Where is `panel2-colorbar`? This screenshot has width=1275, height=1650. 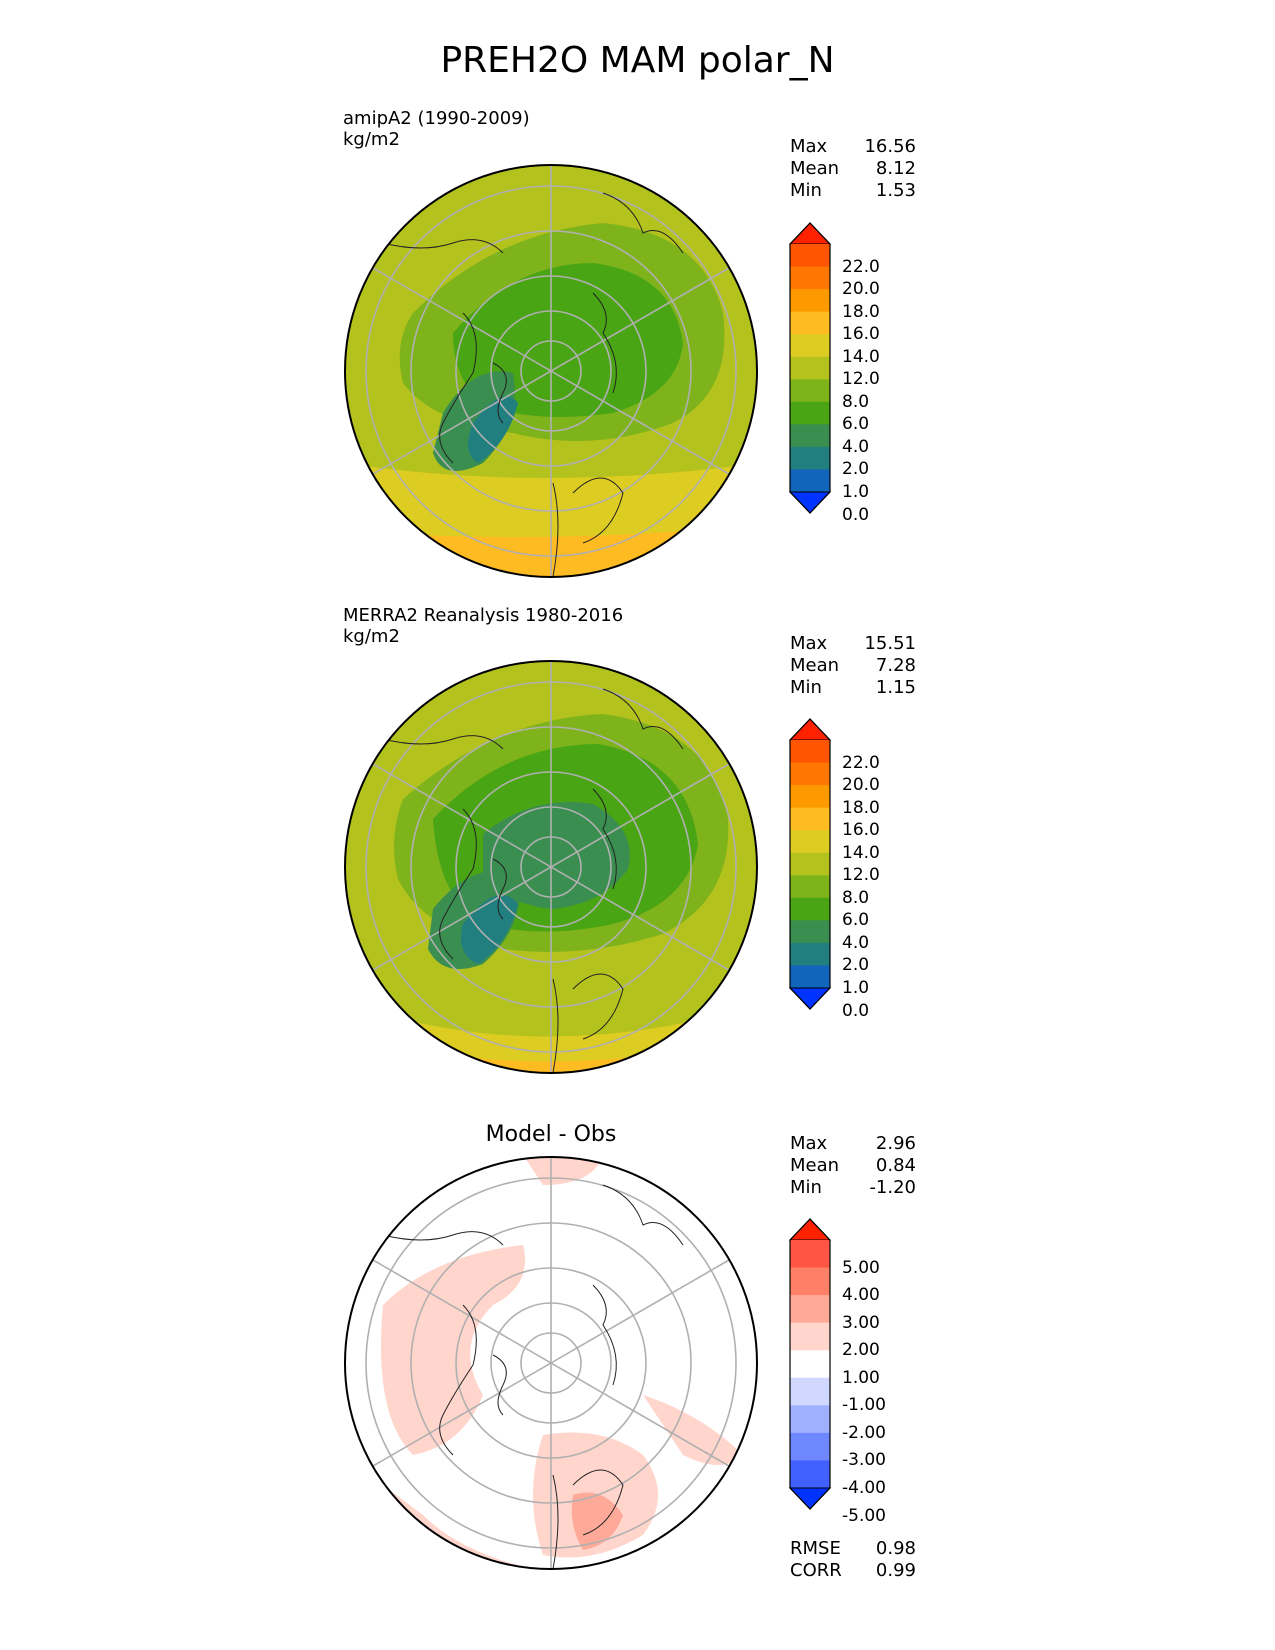
panel2-colorbar is located at coordinates (810, 864).